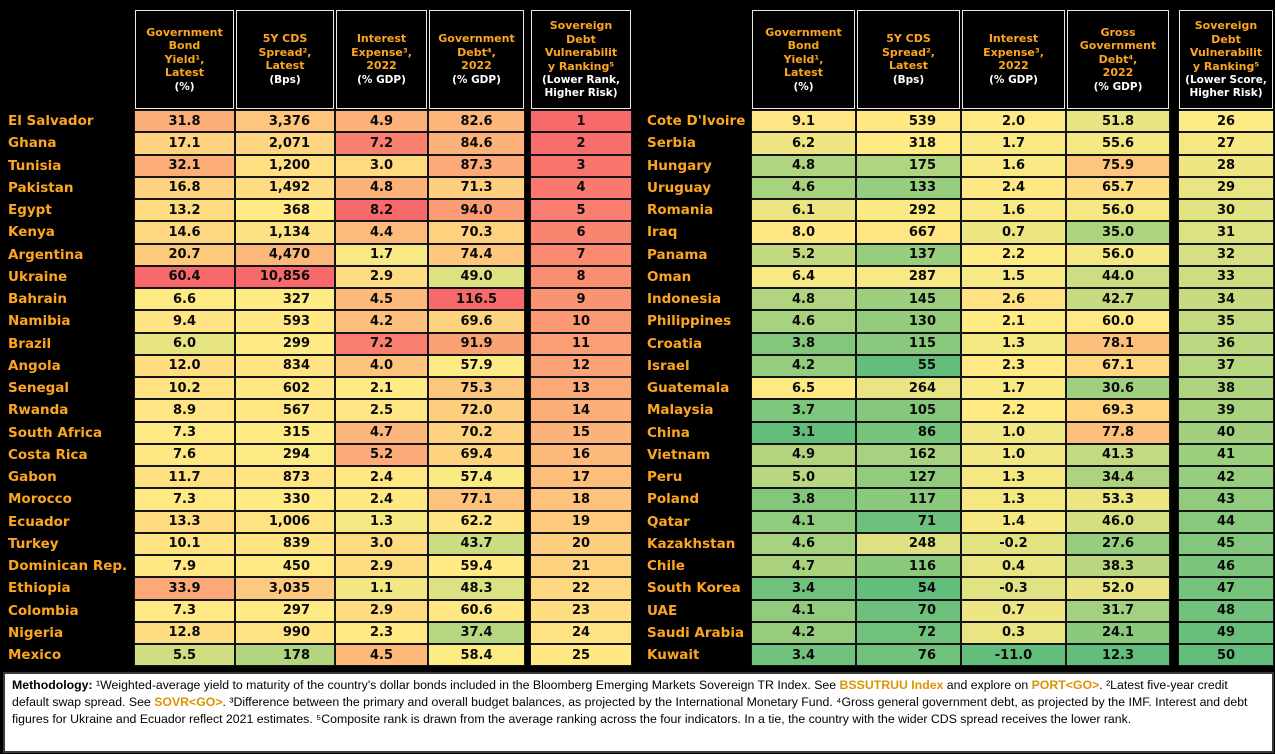 This screenshot has height=754, width=1275. What do you see at coordinates (476, 610) in the screenshot?
I see `debt-cell: 60.6` at bounding box center [476, 610].